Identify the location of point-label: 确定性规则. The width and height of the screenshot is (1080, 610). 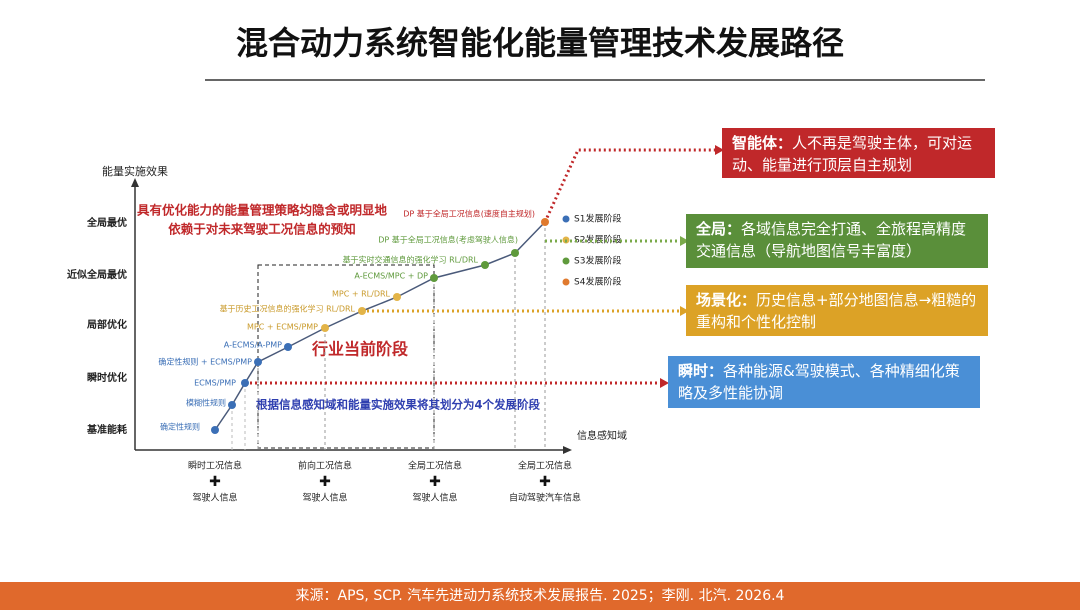
(180, 427).